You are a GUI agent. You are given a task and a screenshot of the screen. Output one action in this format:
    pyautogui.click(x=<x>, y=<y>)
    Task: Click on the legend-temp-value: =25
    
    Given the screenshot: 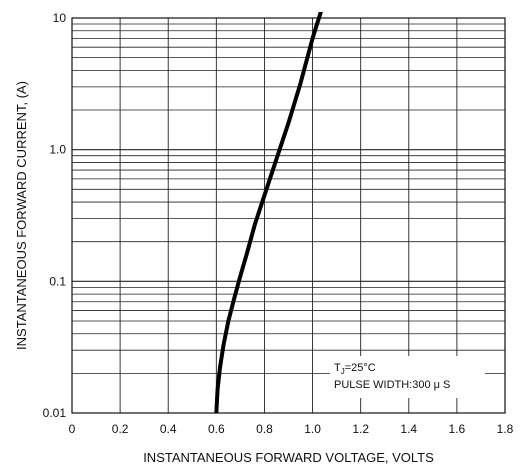 What is the action you would take?
    pyautogui.click(x=354, y=368)
    